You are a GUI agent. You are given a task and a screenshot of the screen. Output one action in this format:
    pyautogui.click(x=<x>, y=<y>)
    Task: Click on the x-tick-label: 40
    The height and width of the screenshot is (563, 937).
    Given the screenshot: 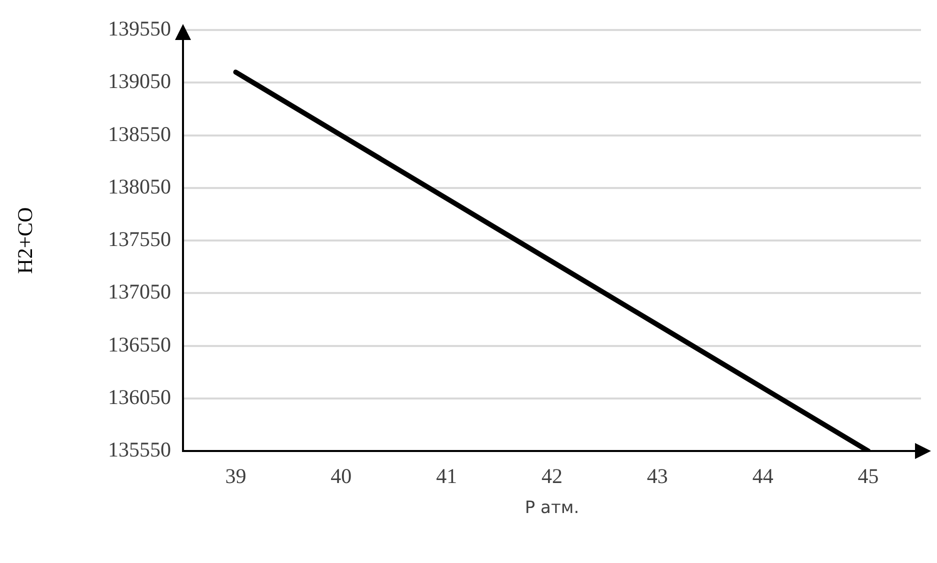 What is the action you would take?
    pyautogui.click(x=341, y=476)
    